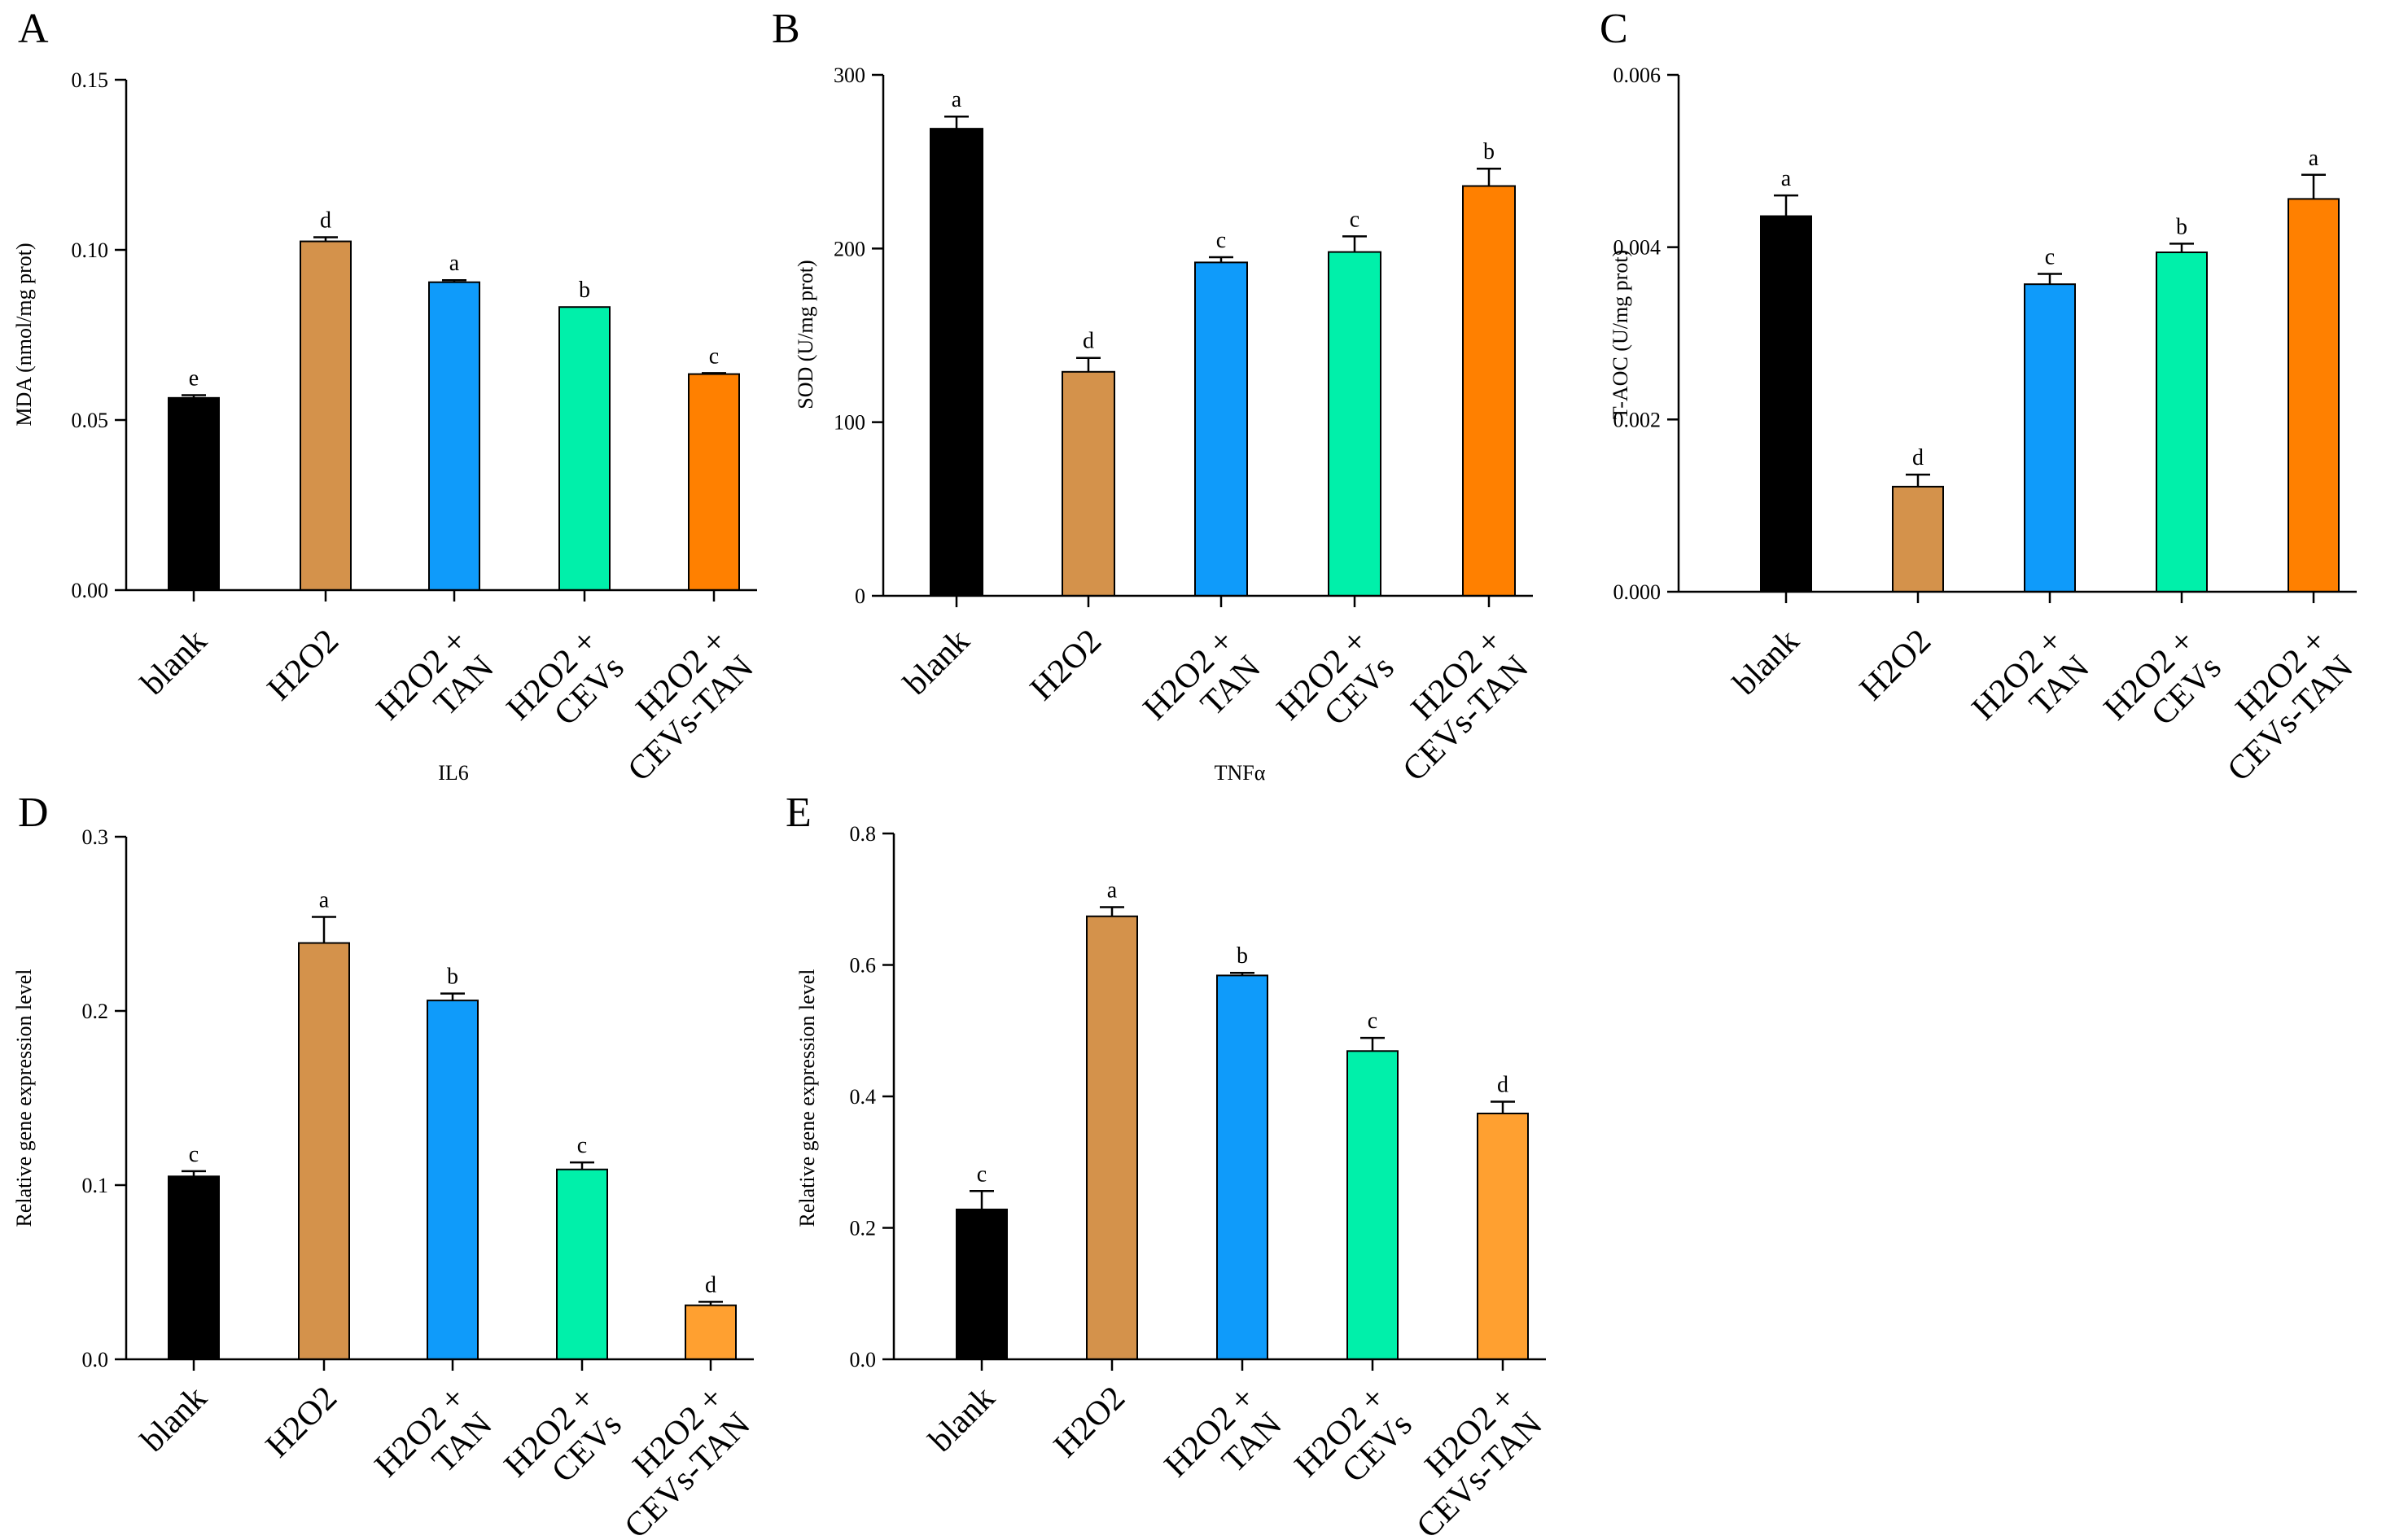 Image resolution: width=2408 pixels, height=1540 pixels. I want to click on y-tick-label: 0.05, so click(91, 421).